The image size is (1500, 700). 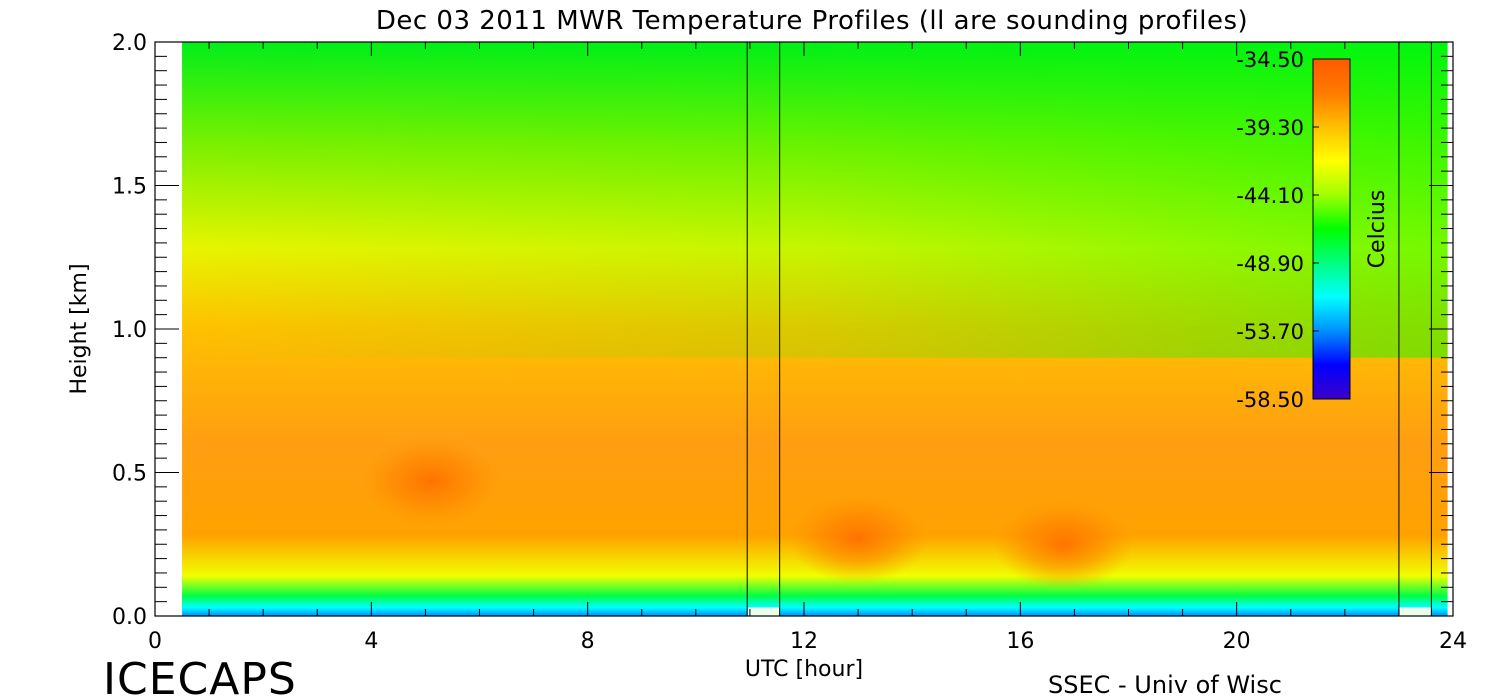 I want to click on x-tick-label: 24, so click(x=1453, y=641).